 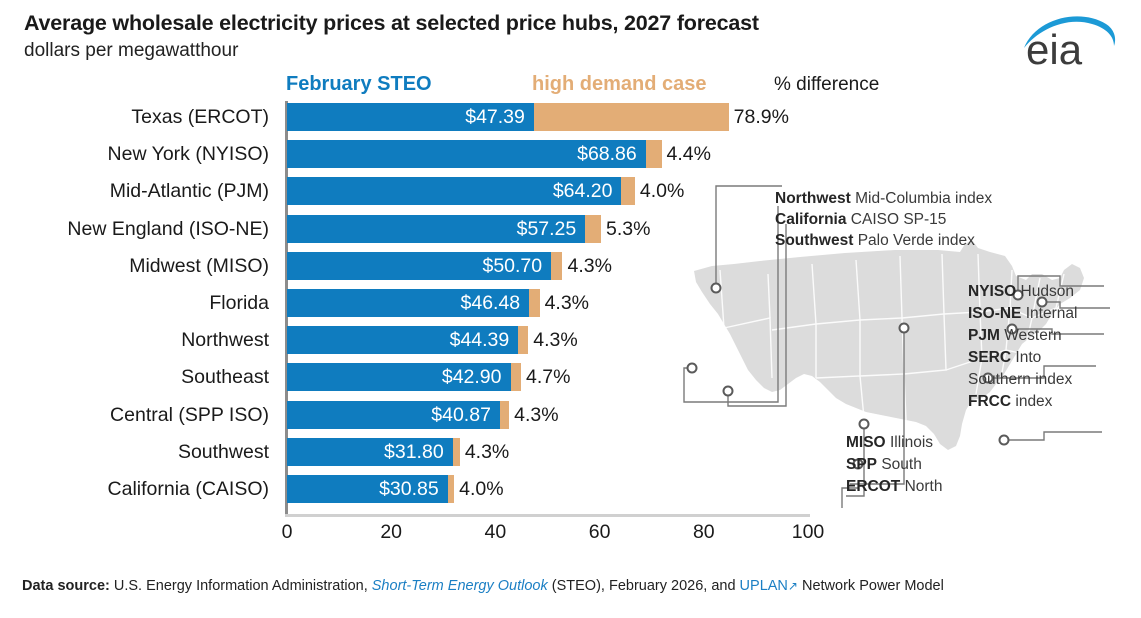 What do you see at coordinates (409, 489) in the screenshot?
I see `bar-value-label: $30.85` at bounding box center [409, 489].